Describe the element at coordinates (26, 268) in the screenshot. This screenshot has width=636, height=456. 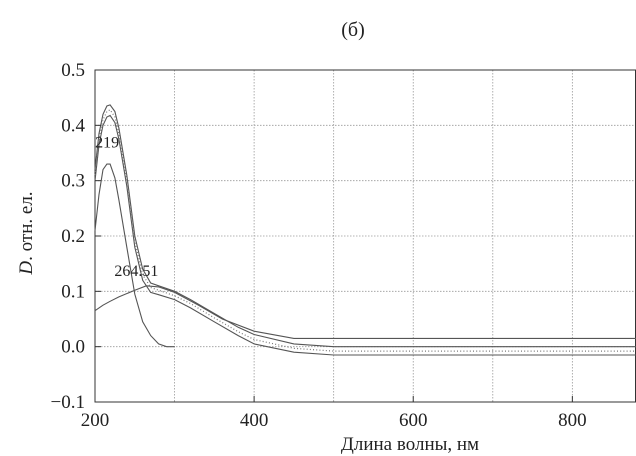
I see `y-axis-title-symbol: D` at that location.